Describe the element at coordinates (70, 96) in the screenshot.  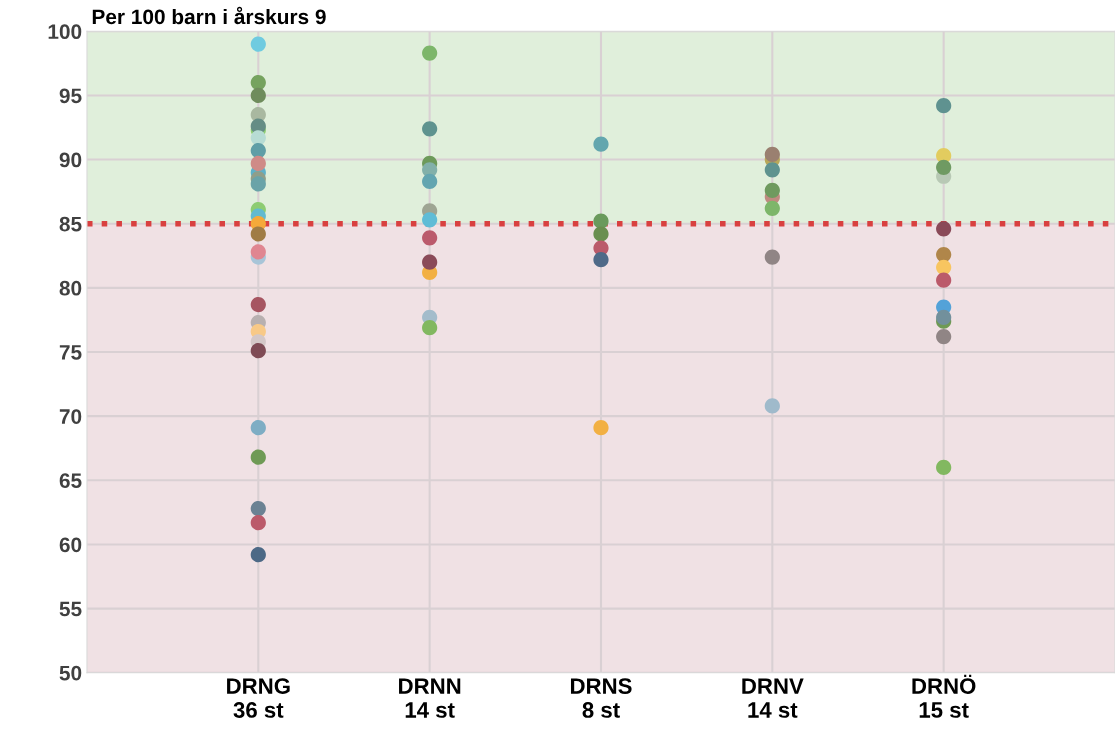
I see `y-tick-label: 95` at that location.